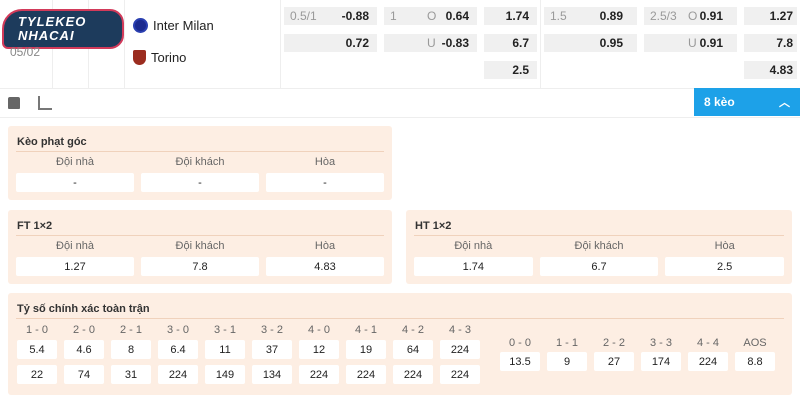  I want to click on score-odds: 13.5, so click(520, 361).